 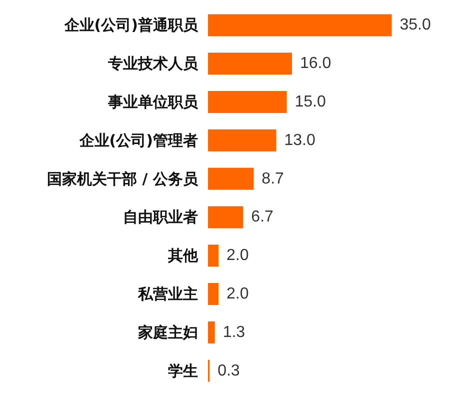 What do you see at coordinates (300, 140) in the screenshot?
I see `data-label: 13.0` at bounding box center [300, 140].